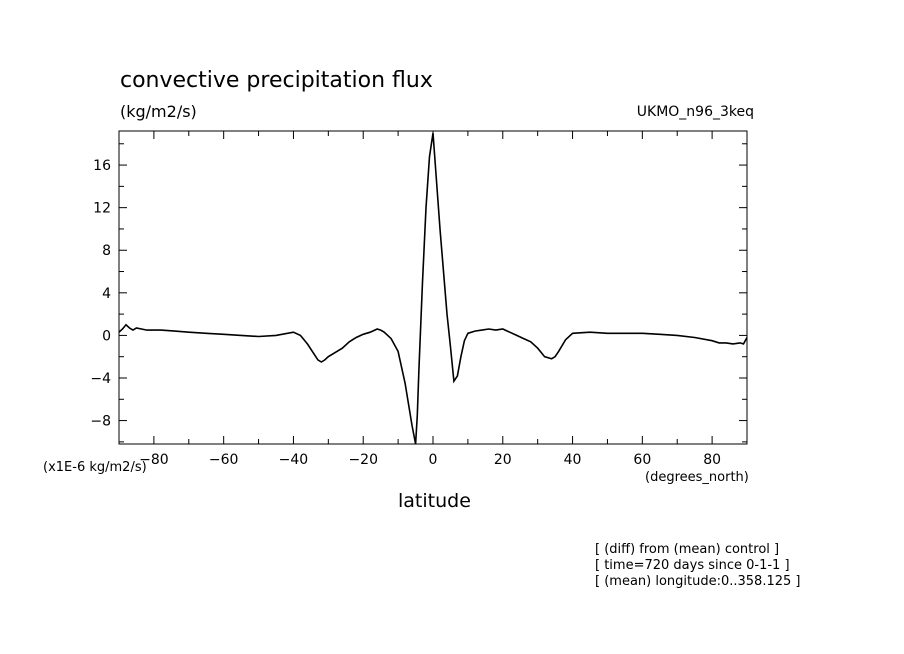 The height and width of the screenshot is (654, 904). What do you see at coordinates (294, 460) in the screenshot?
I see `x-tick-label: −40` at bounding box center [294, 460].